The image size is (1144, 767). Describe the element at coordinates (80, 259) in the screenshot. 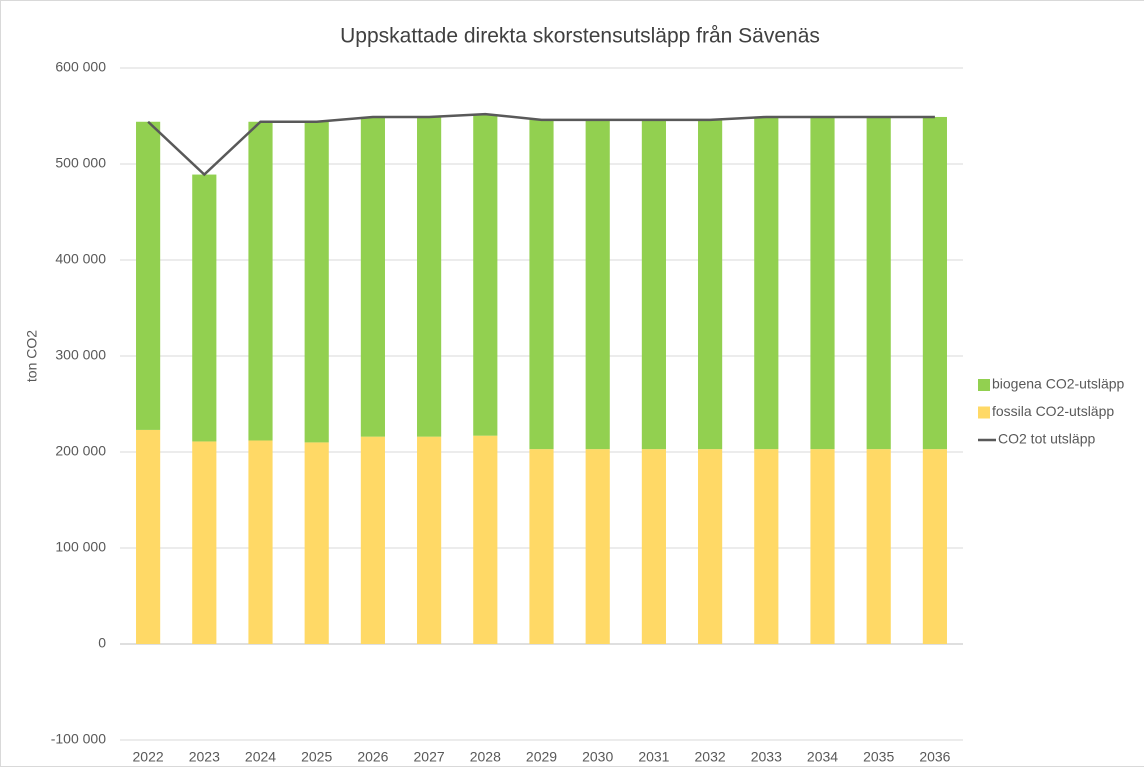

I see `y-tick-label: 400 000` at that location.